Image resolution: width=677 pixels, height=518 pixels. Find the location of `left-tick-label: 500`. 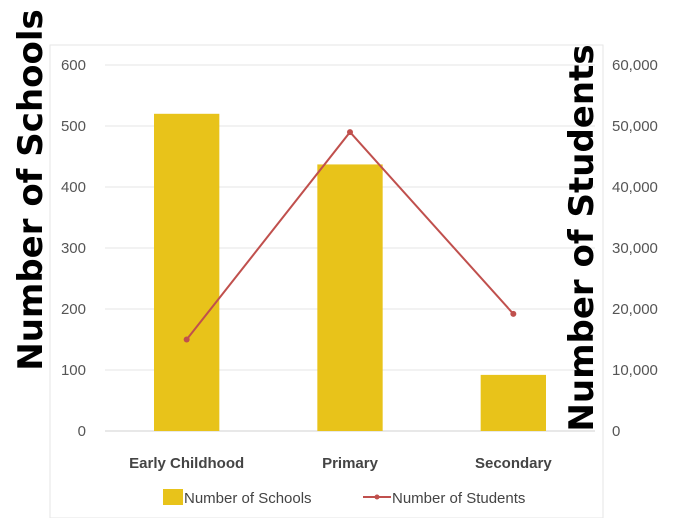

left-tick-label: 500 is located at coordinates (73, 126).